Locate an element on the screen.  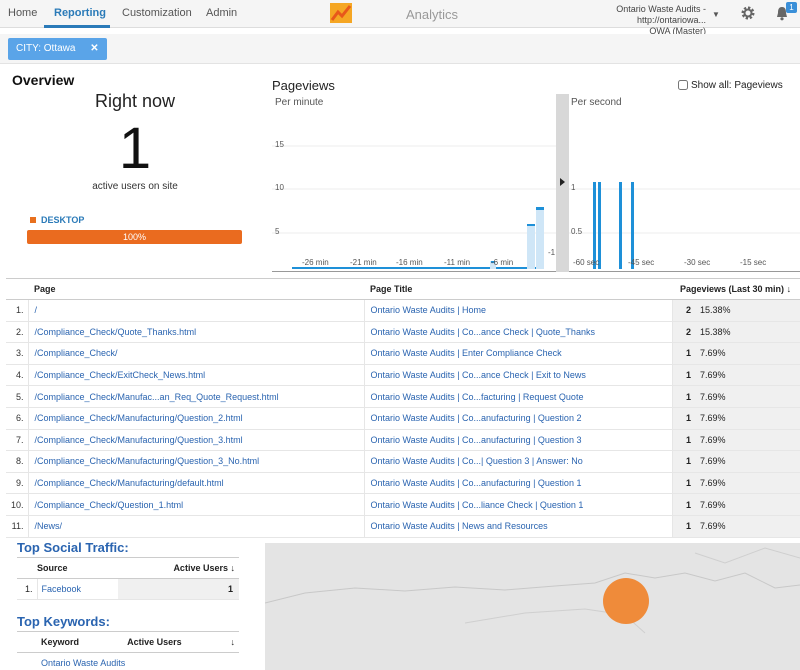
active-users-label: active users on site is located at coordinates (135, 186).